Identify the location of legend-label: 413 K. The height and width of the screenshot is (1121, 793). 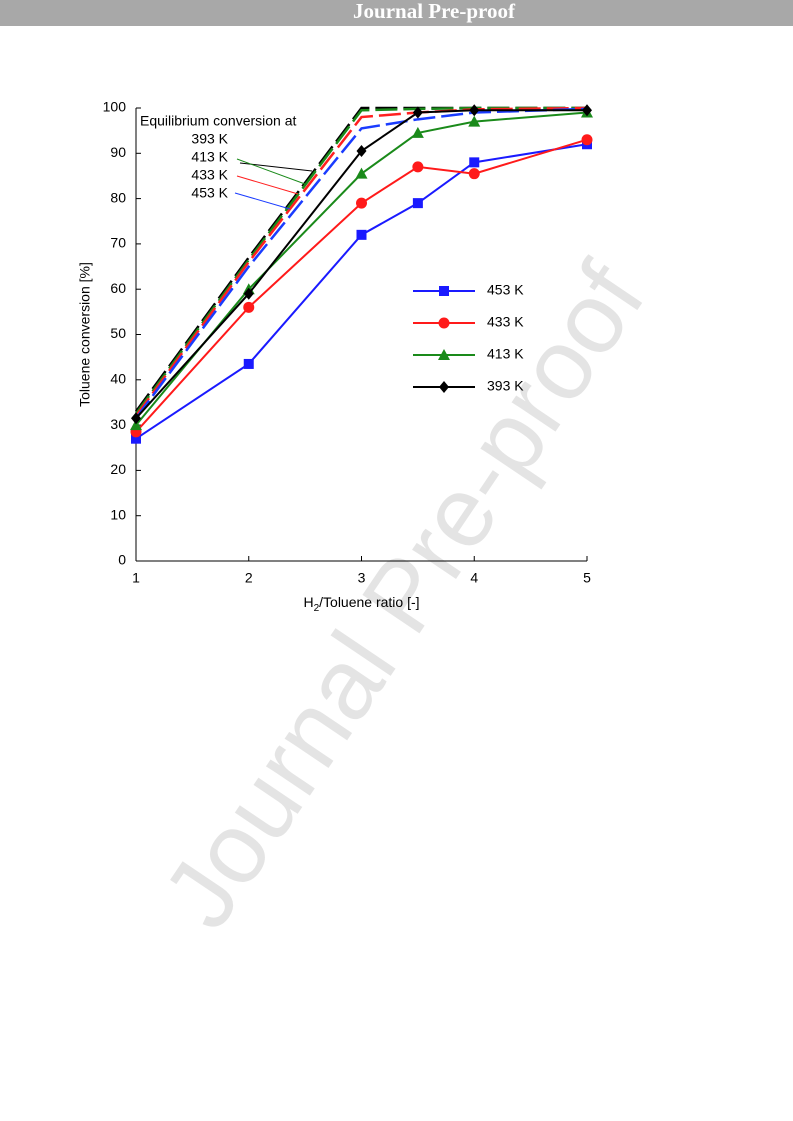
(505, 354).